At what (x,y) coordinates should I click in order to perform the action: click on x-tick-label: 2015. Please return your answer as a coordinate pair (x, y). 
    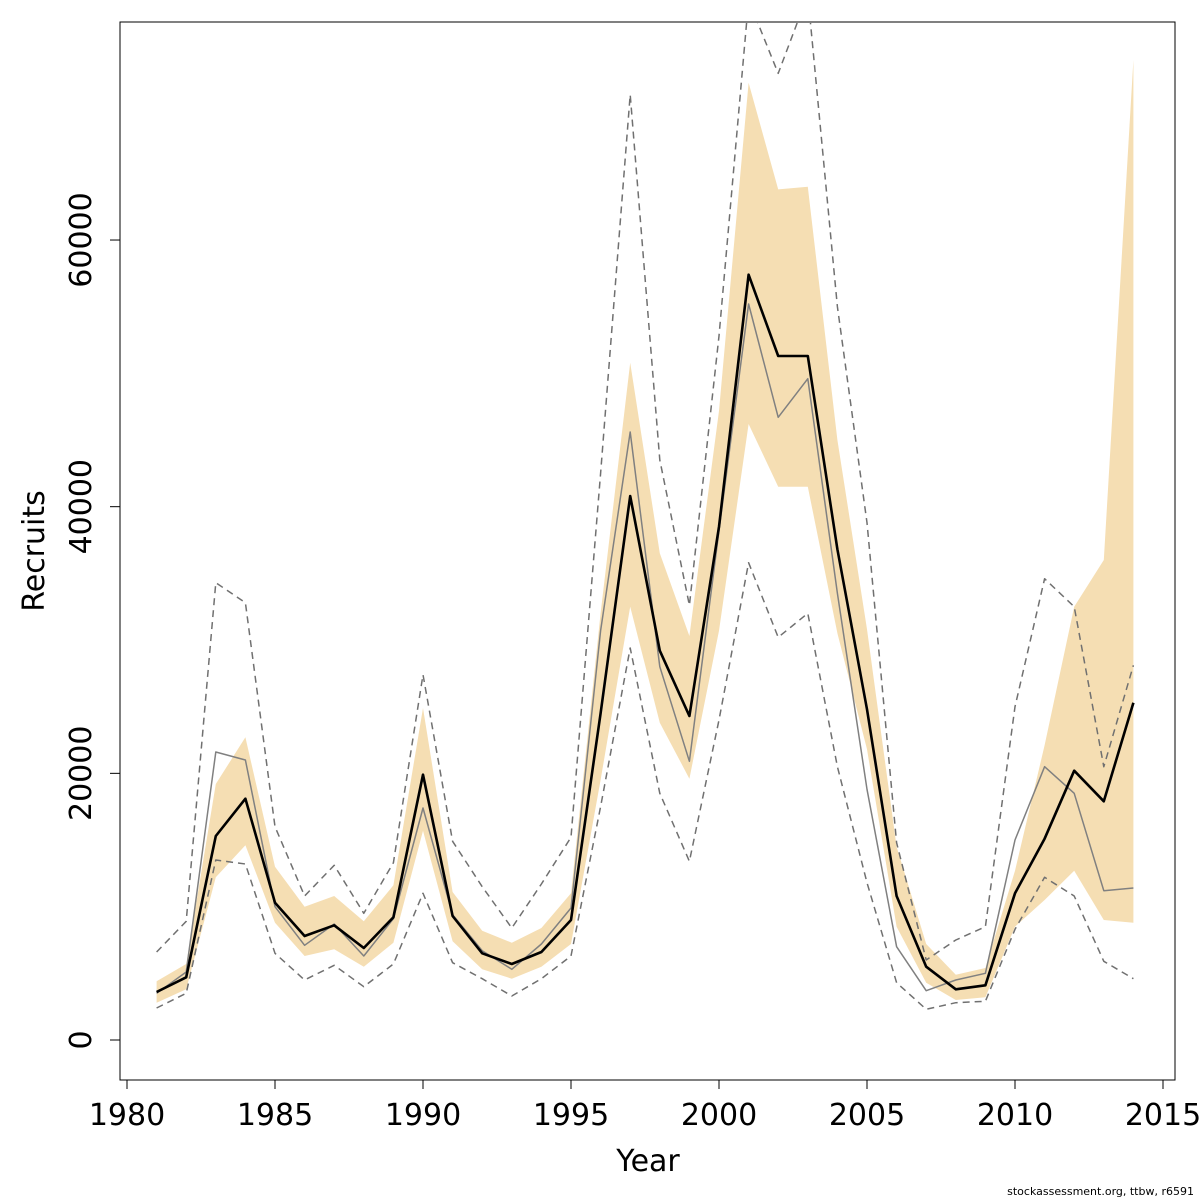
    Looking at the image, I should click on (1162, 1115).